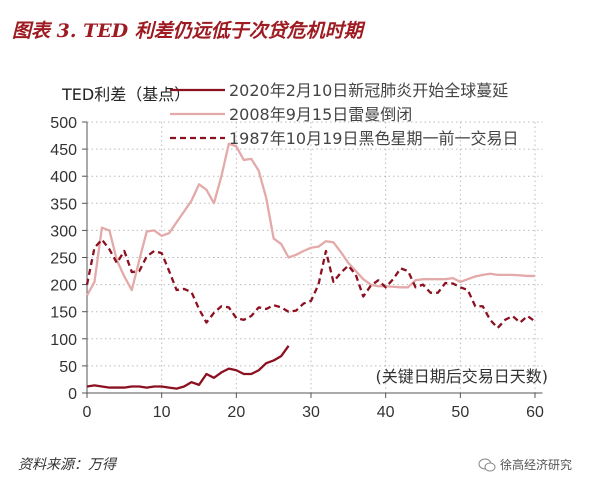 The image size is (600, 496). Describe the element at coordinates (373, 138) in the screenshot. I see `legend-label: 1987年10月19日黑色星期一前一交易日` at that location.